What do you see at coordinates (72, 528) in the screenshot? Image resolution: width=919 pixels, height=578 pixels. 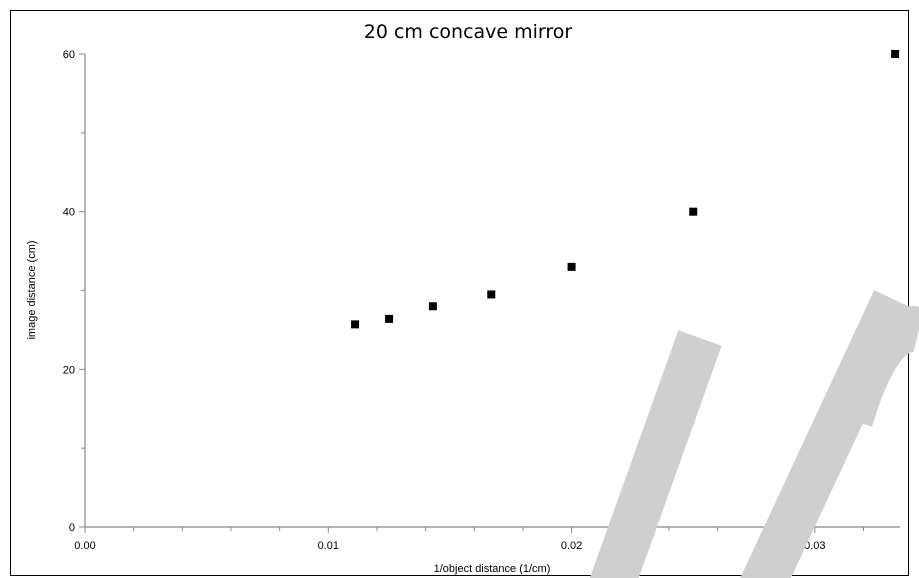 I see `y-tick-label: 0` at bounding box center [72, 528].